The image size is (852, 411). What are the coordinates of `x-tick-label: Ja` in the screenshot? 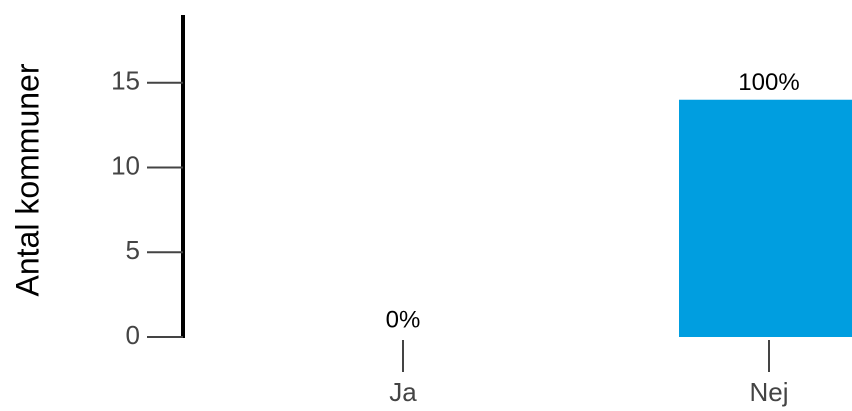 It's located at (403, 392).